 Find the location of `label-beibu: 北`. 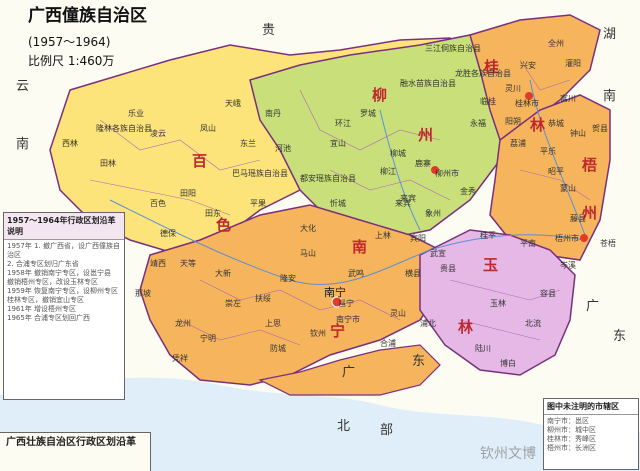

label-beibu: 北 is located at coordinates (344, 426).